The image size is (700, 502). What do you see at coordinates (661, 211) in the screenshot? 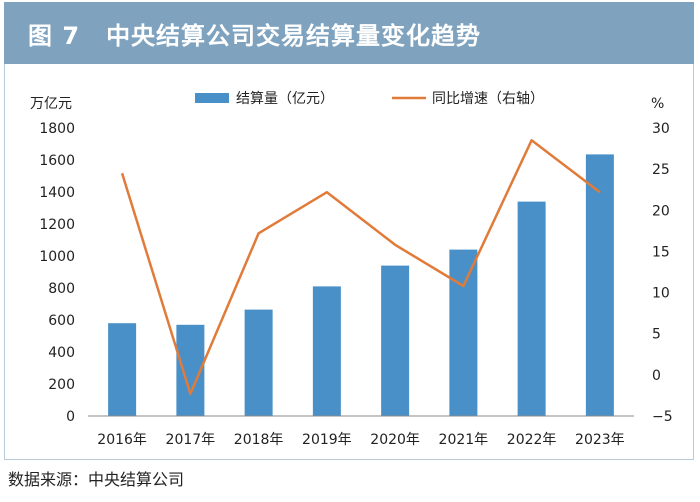
I see `y-right-tick-label: 20` at bounding box center [661, 211].